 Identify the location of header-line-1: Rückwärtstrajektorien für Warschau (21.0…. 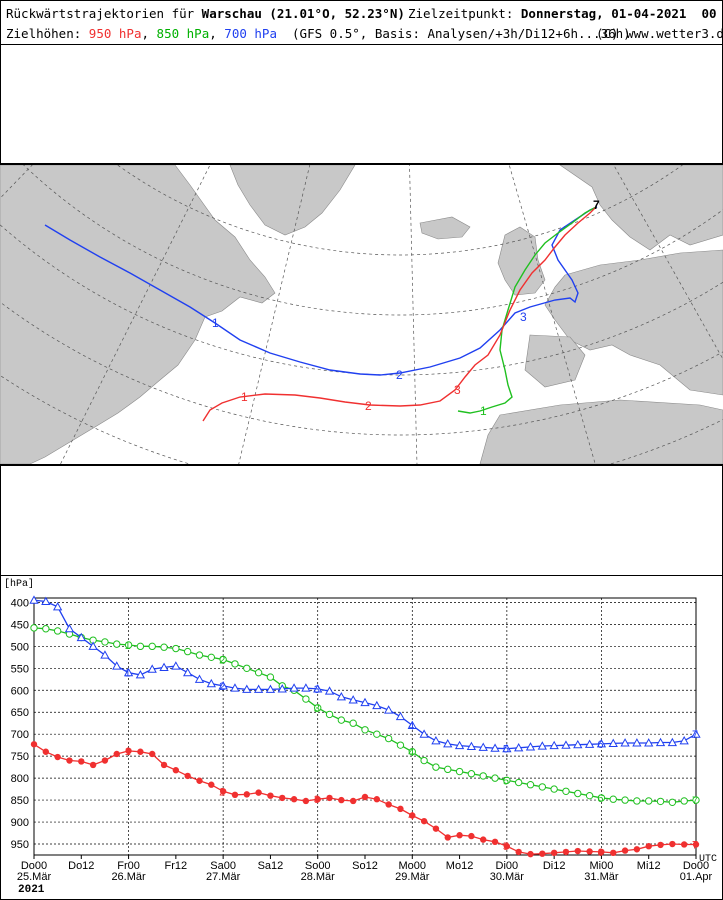
(205, 13).